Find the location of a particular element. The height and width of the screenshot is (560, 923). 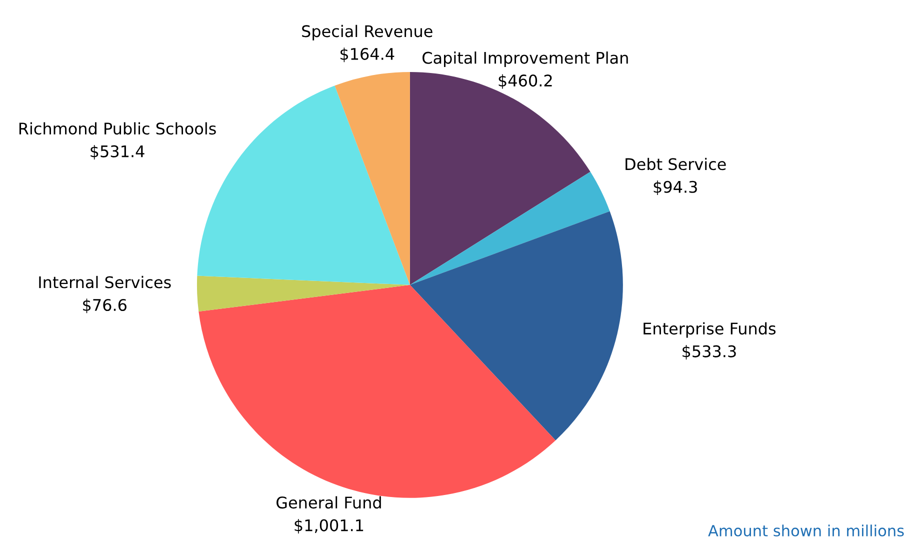

slice-label: Internal Services is located at coordinates (105, 282).